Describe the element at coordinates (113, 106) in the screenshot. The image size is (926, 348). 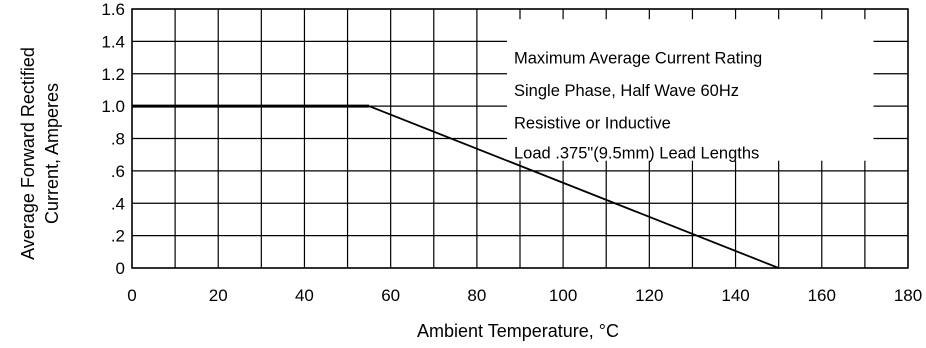
I see `y-tick-label: 1.0` at that location.